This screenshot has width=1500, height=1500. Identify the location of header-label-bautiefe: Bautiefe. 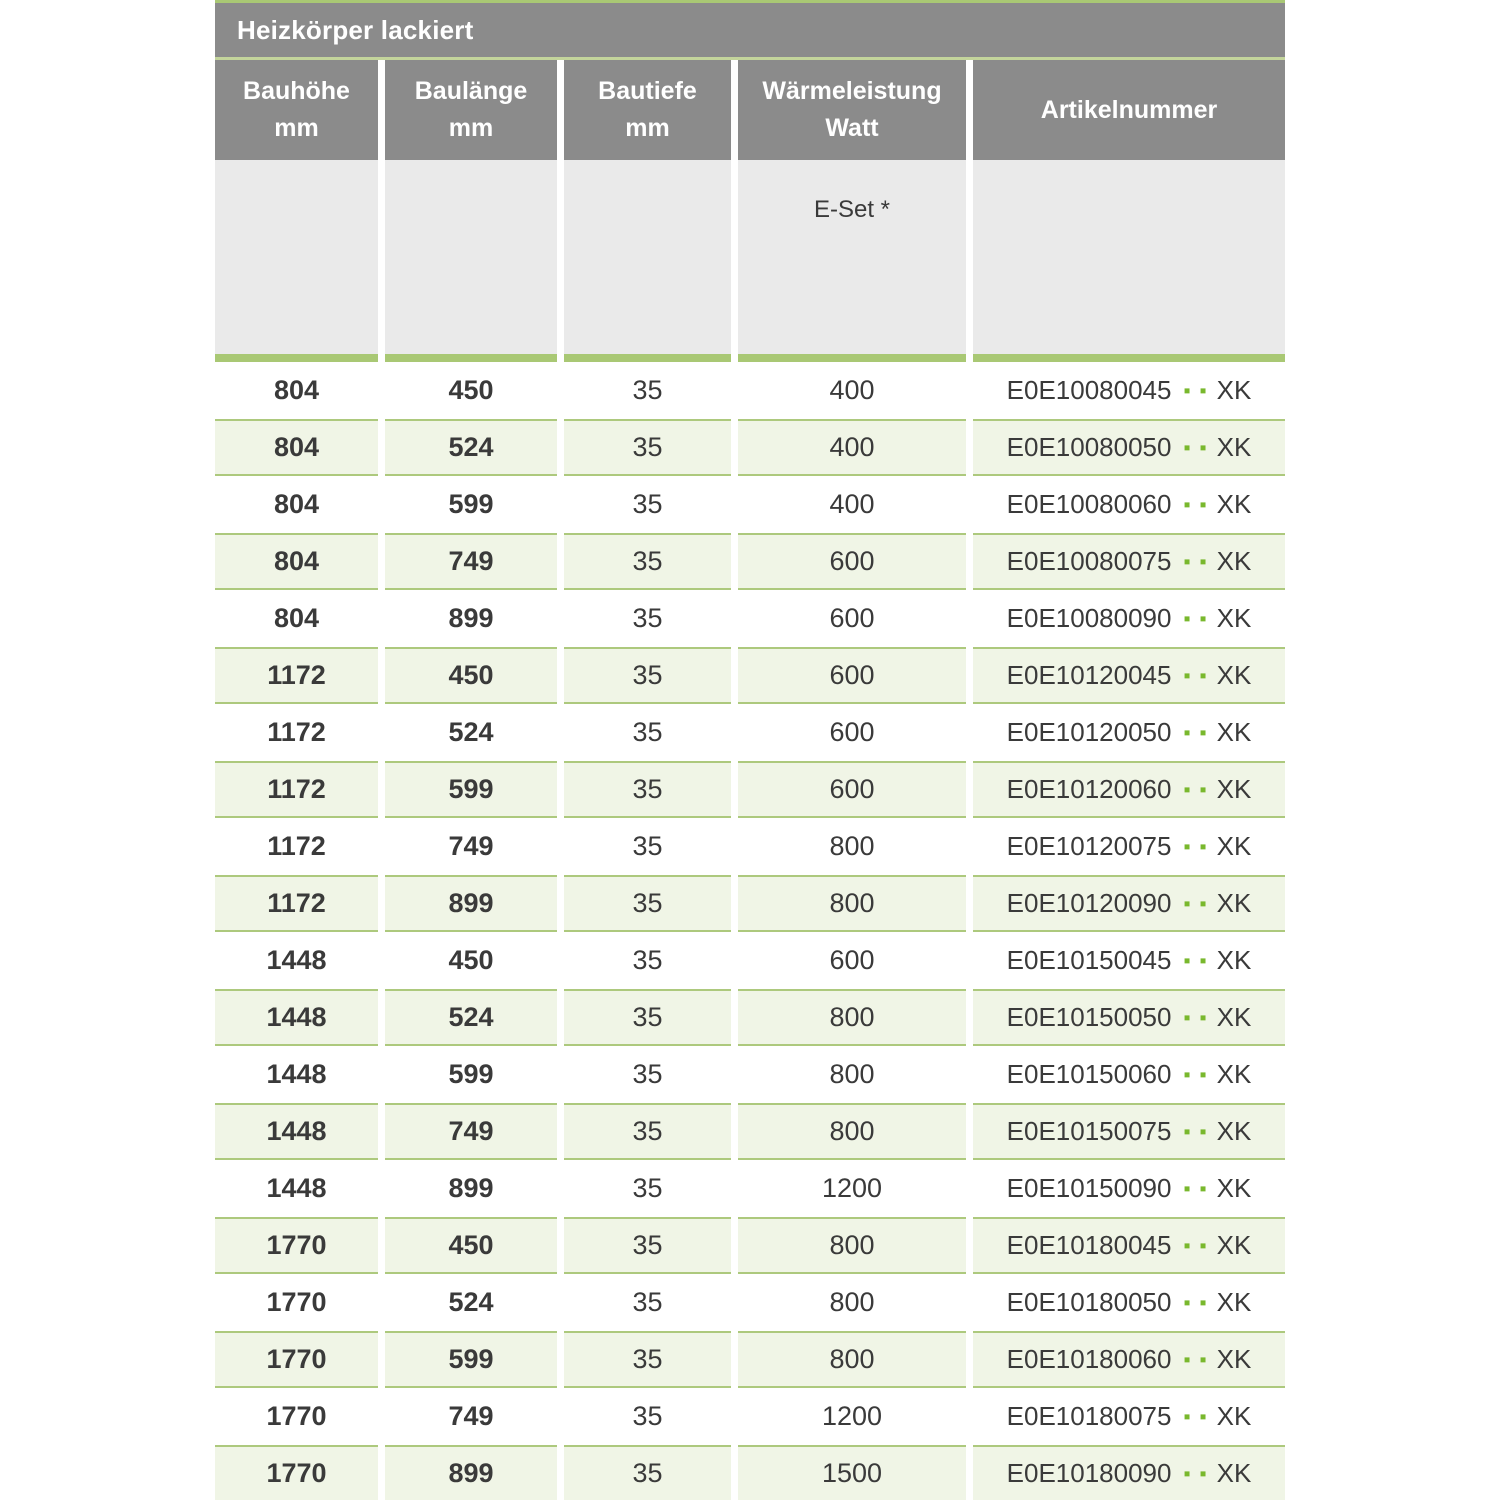
(647, 91).